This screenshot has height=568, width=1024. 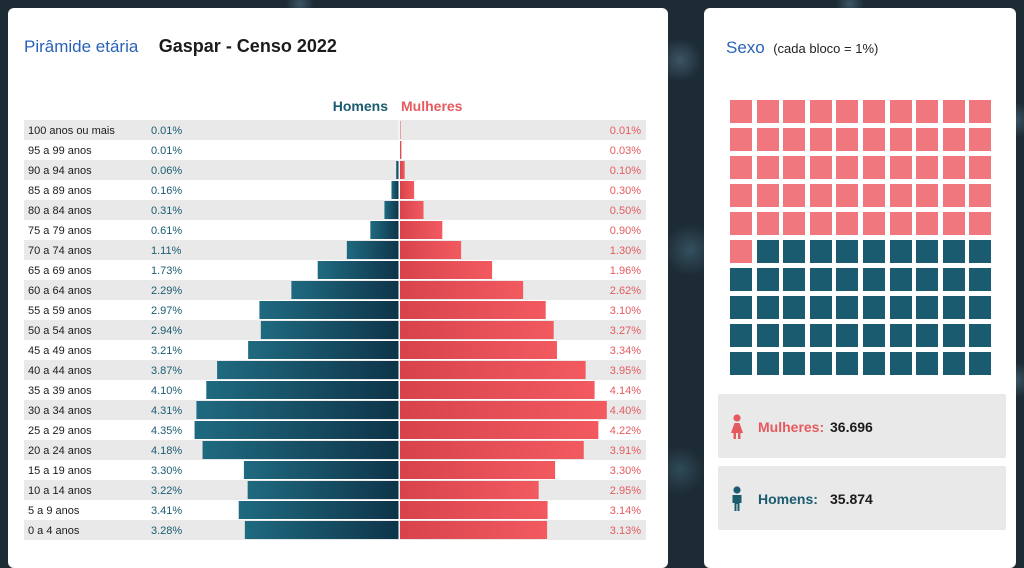 What do you see at coordinates (60, 371) in the screenshot?
I see `age-group-label: 40 a 44 anos` at bounding box center [60, 371].